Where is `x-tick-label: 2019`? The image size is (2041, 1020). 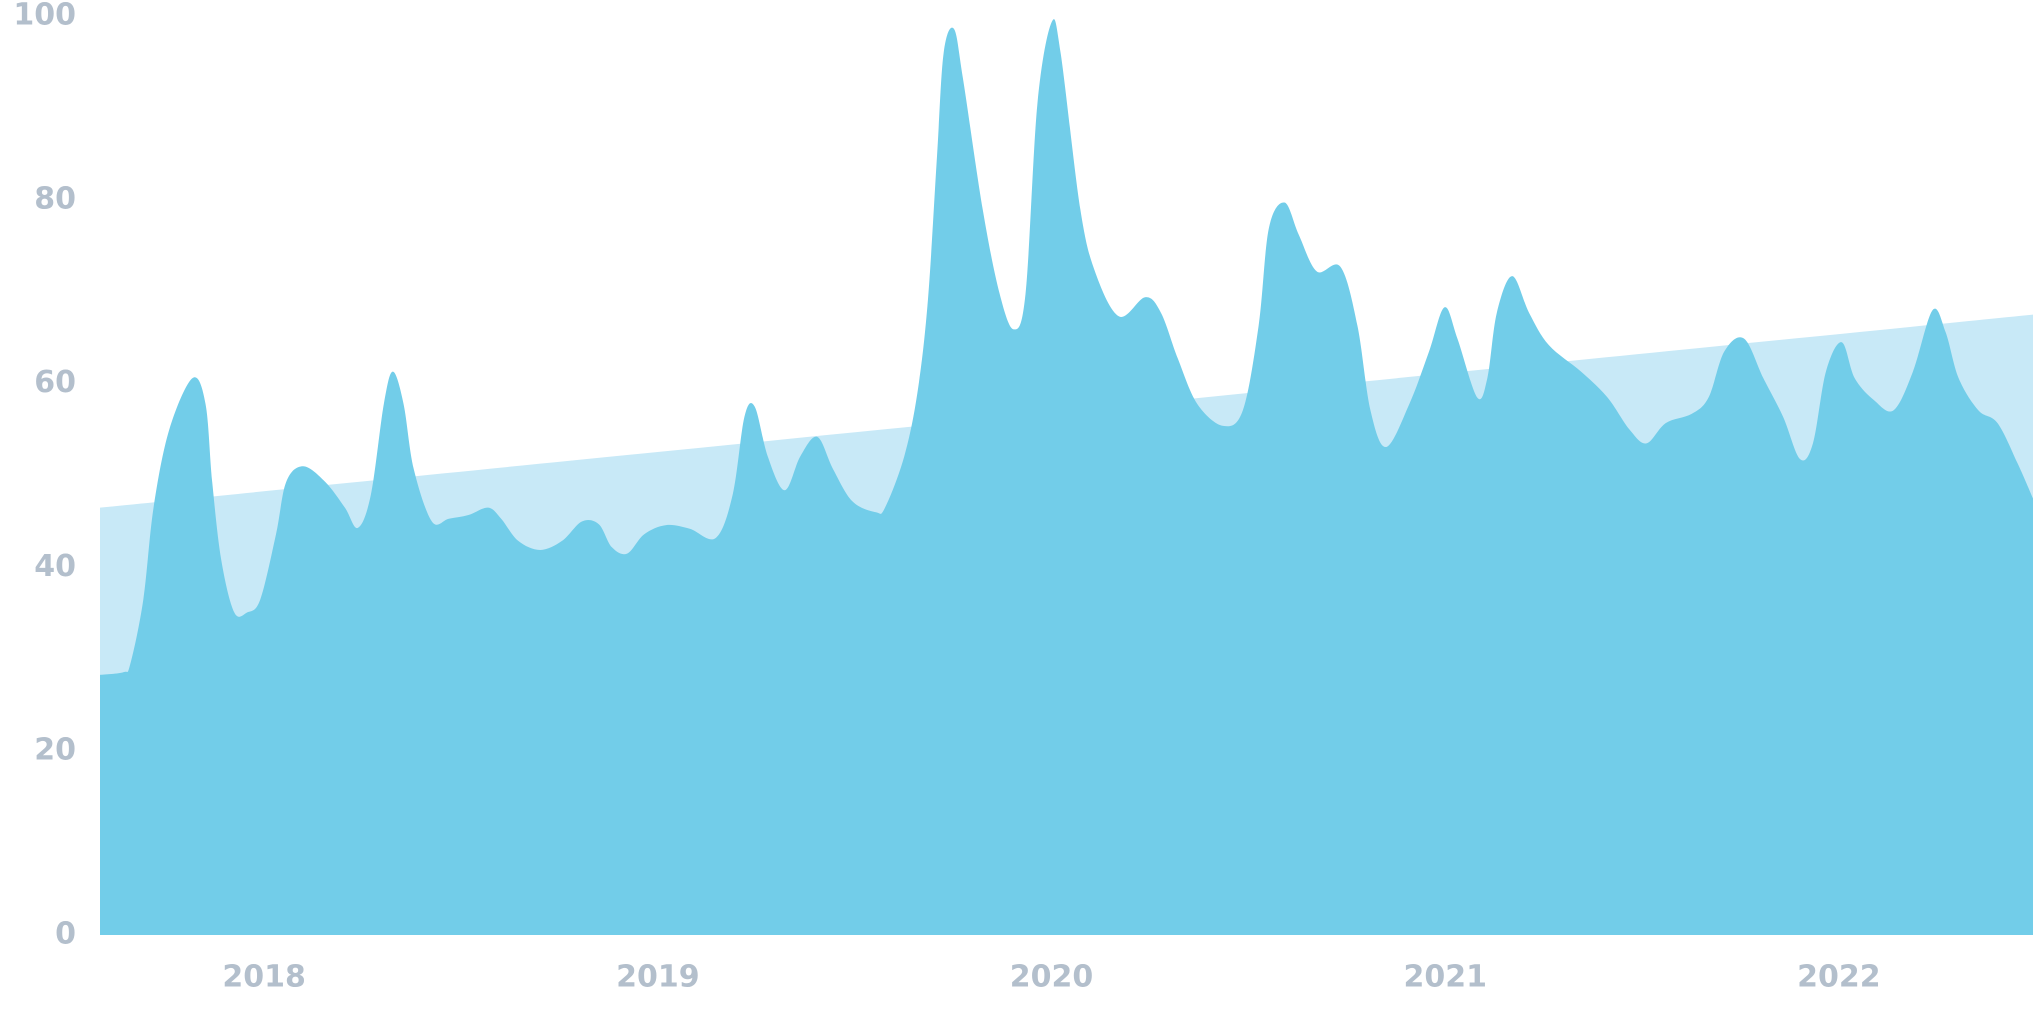 x-tick-label: 2019 is located at coordinates (658, 977).